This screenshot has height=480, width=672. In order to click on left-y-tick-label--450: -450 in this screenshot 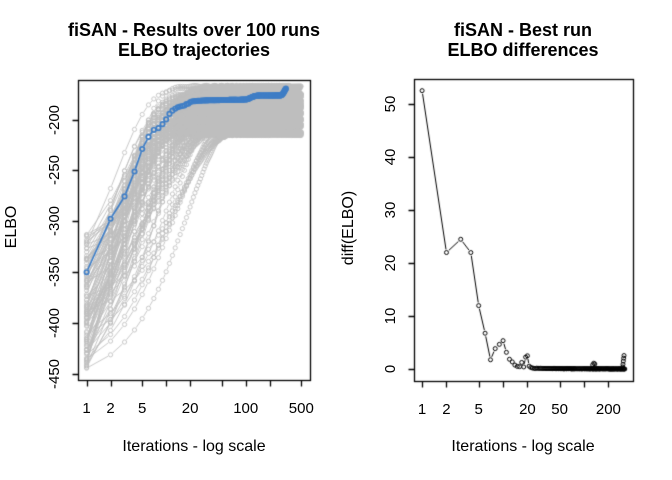, I will do `click(54, 373)`.